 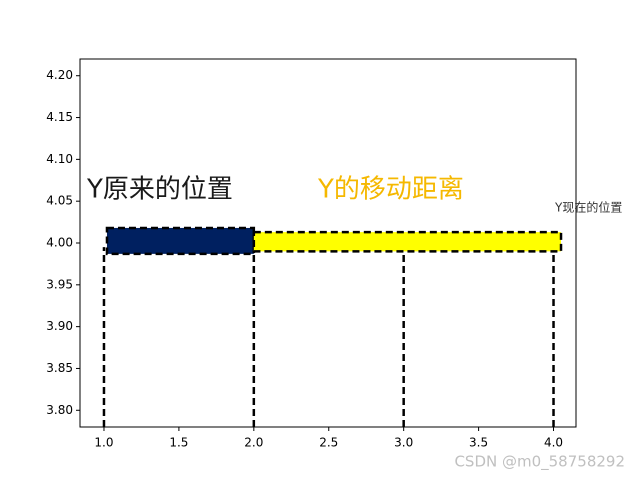 I want to click on x-tick-label: 2.5, so click(x=328, y=443).